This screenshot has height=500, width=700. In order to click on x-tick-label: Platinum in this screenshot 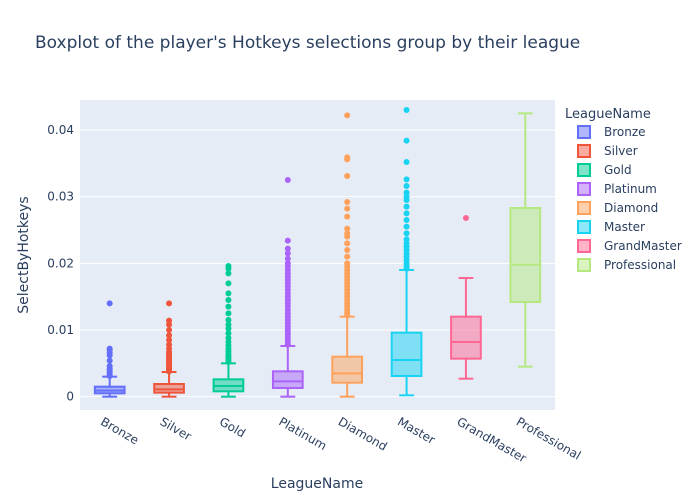, I will do `click(302, 433)`.